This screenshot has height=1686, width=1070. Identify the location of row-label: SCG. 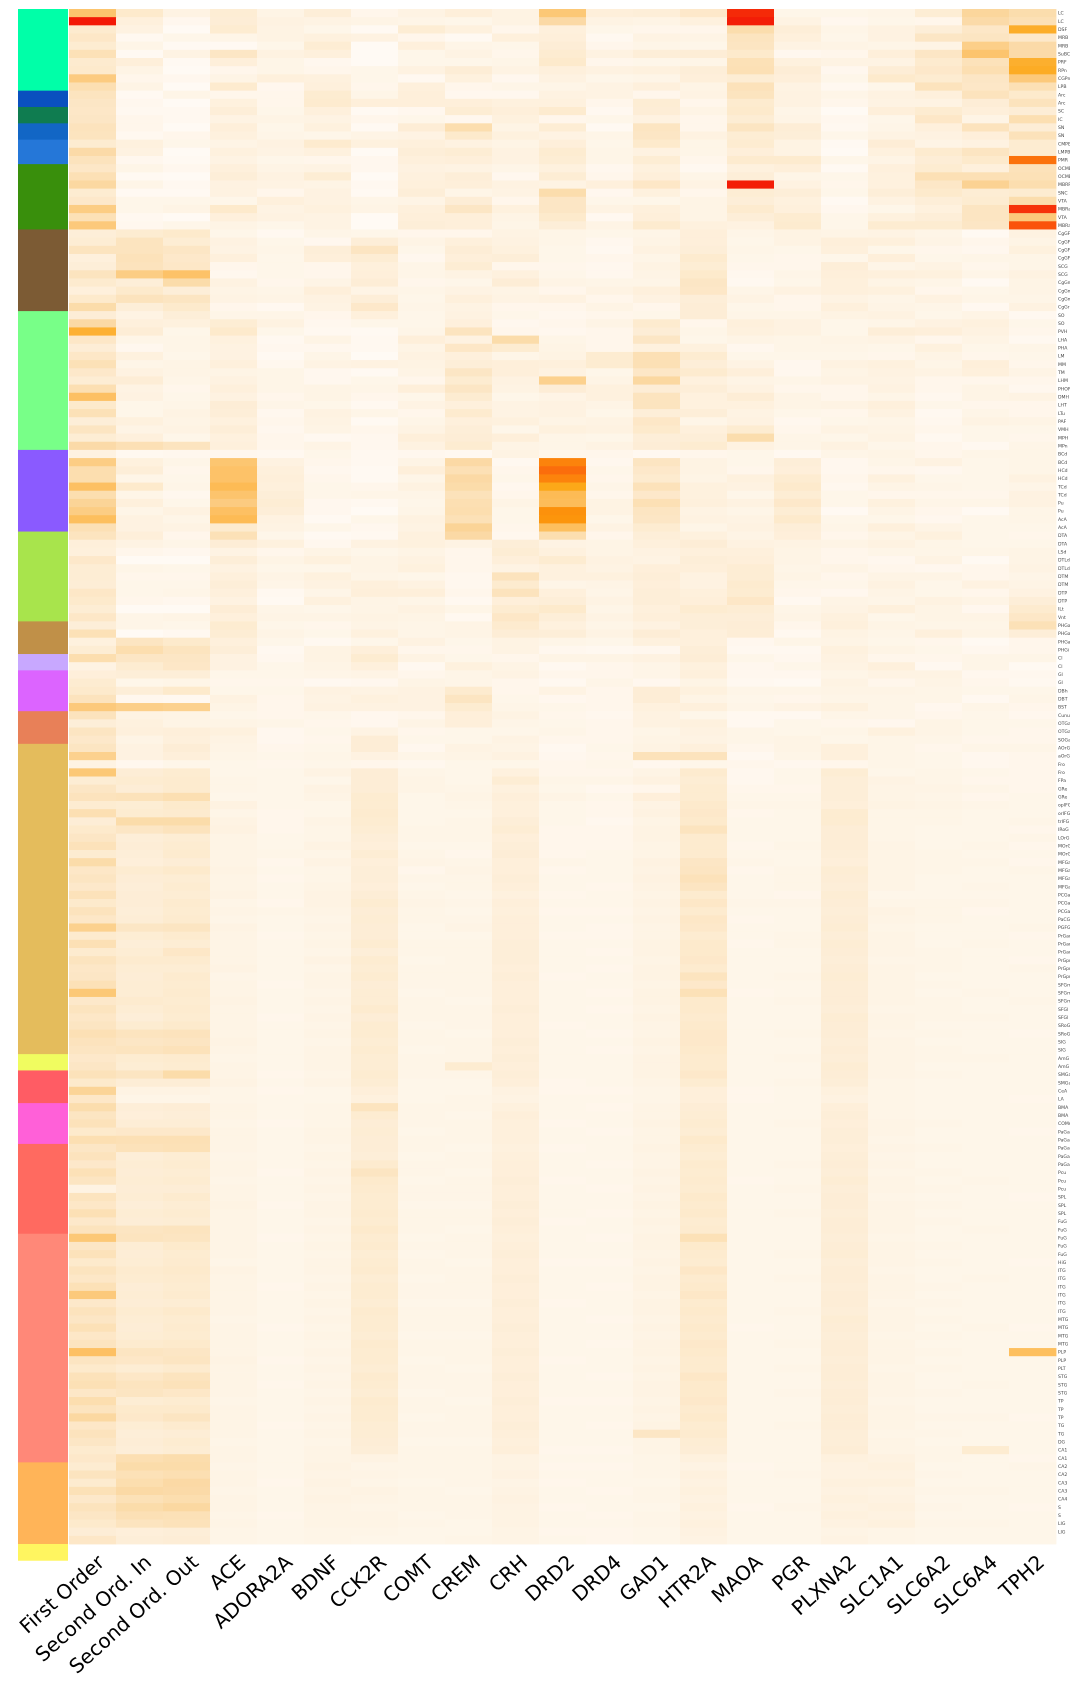
(1063, 267).